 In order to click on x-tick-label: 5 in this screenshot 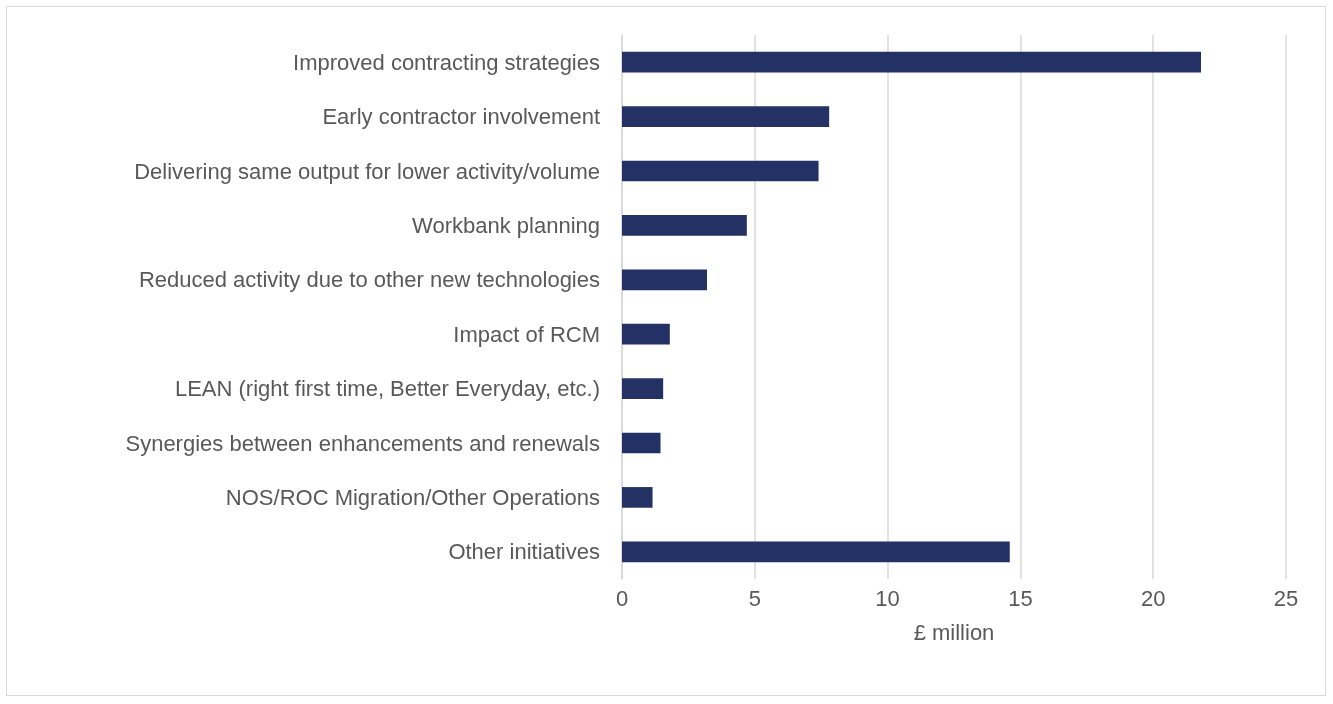, I will do `click(754, 598)`.